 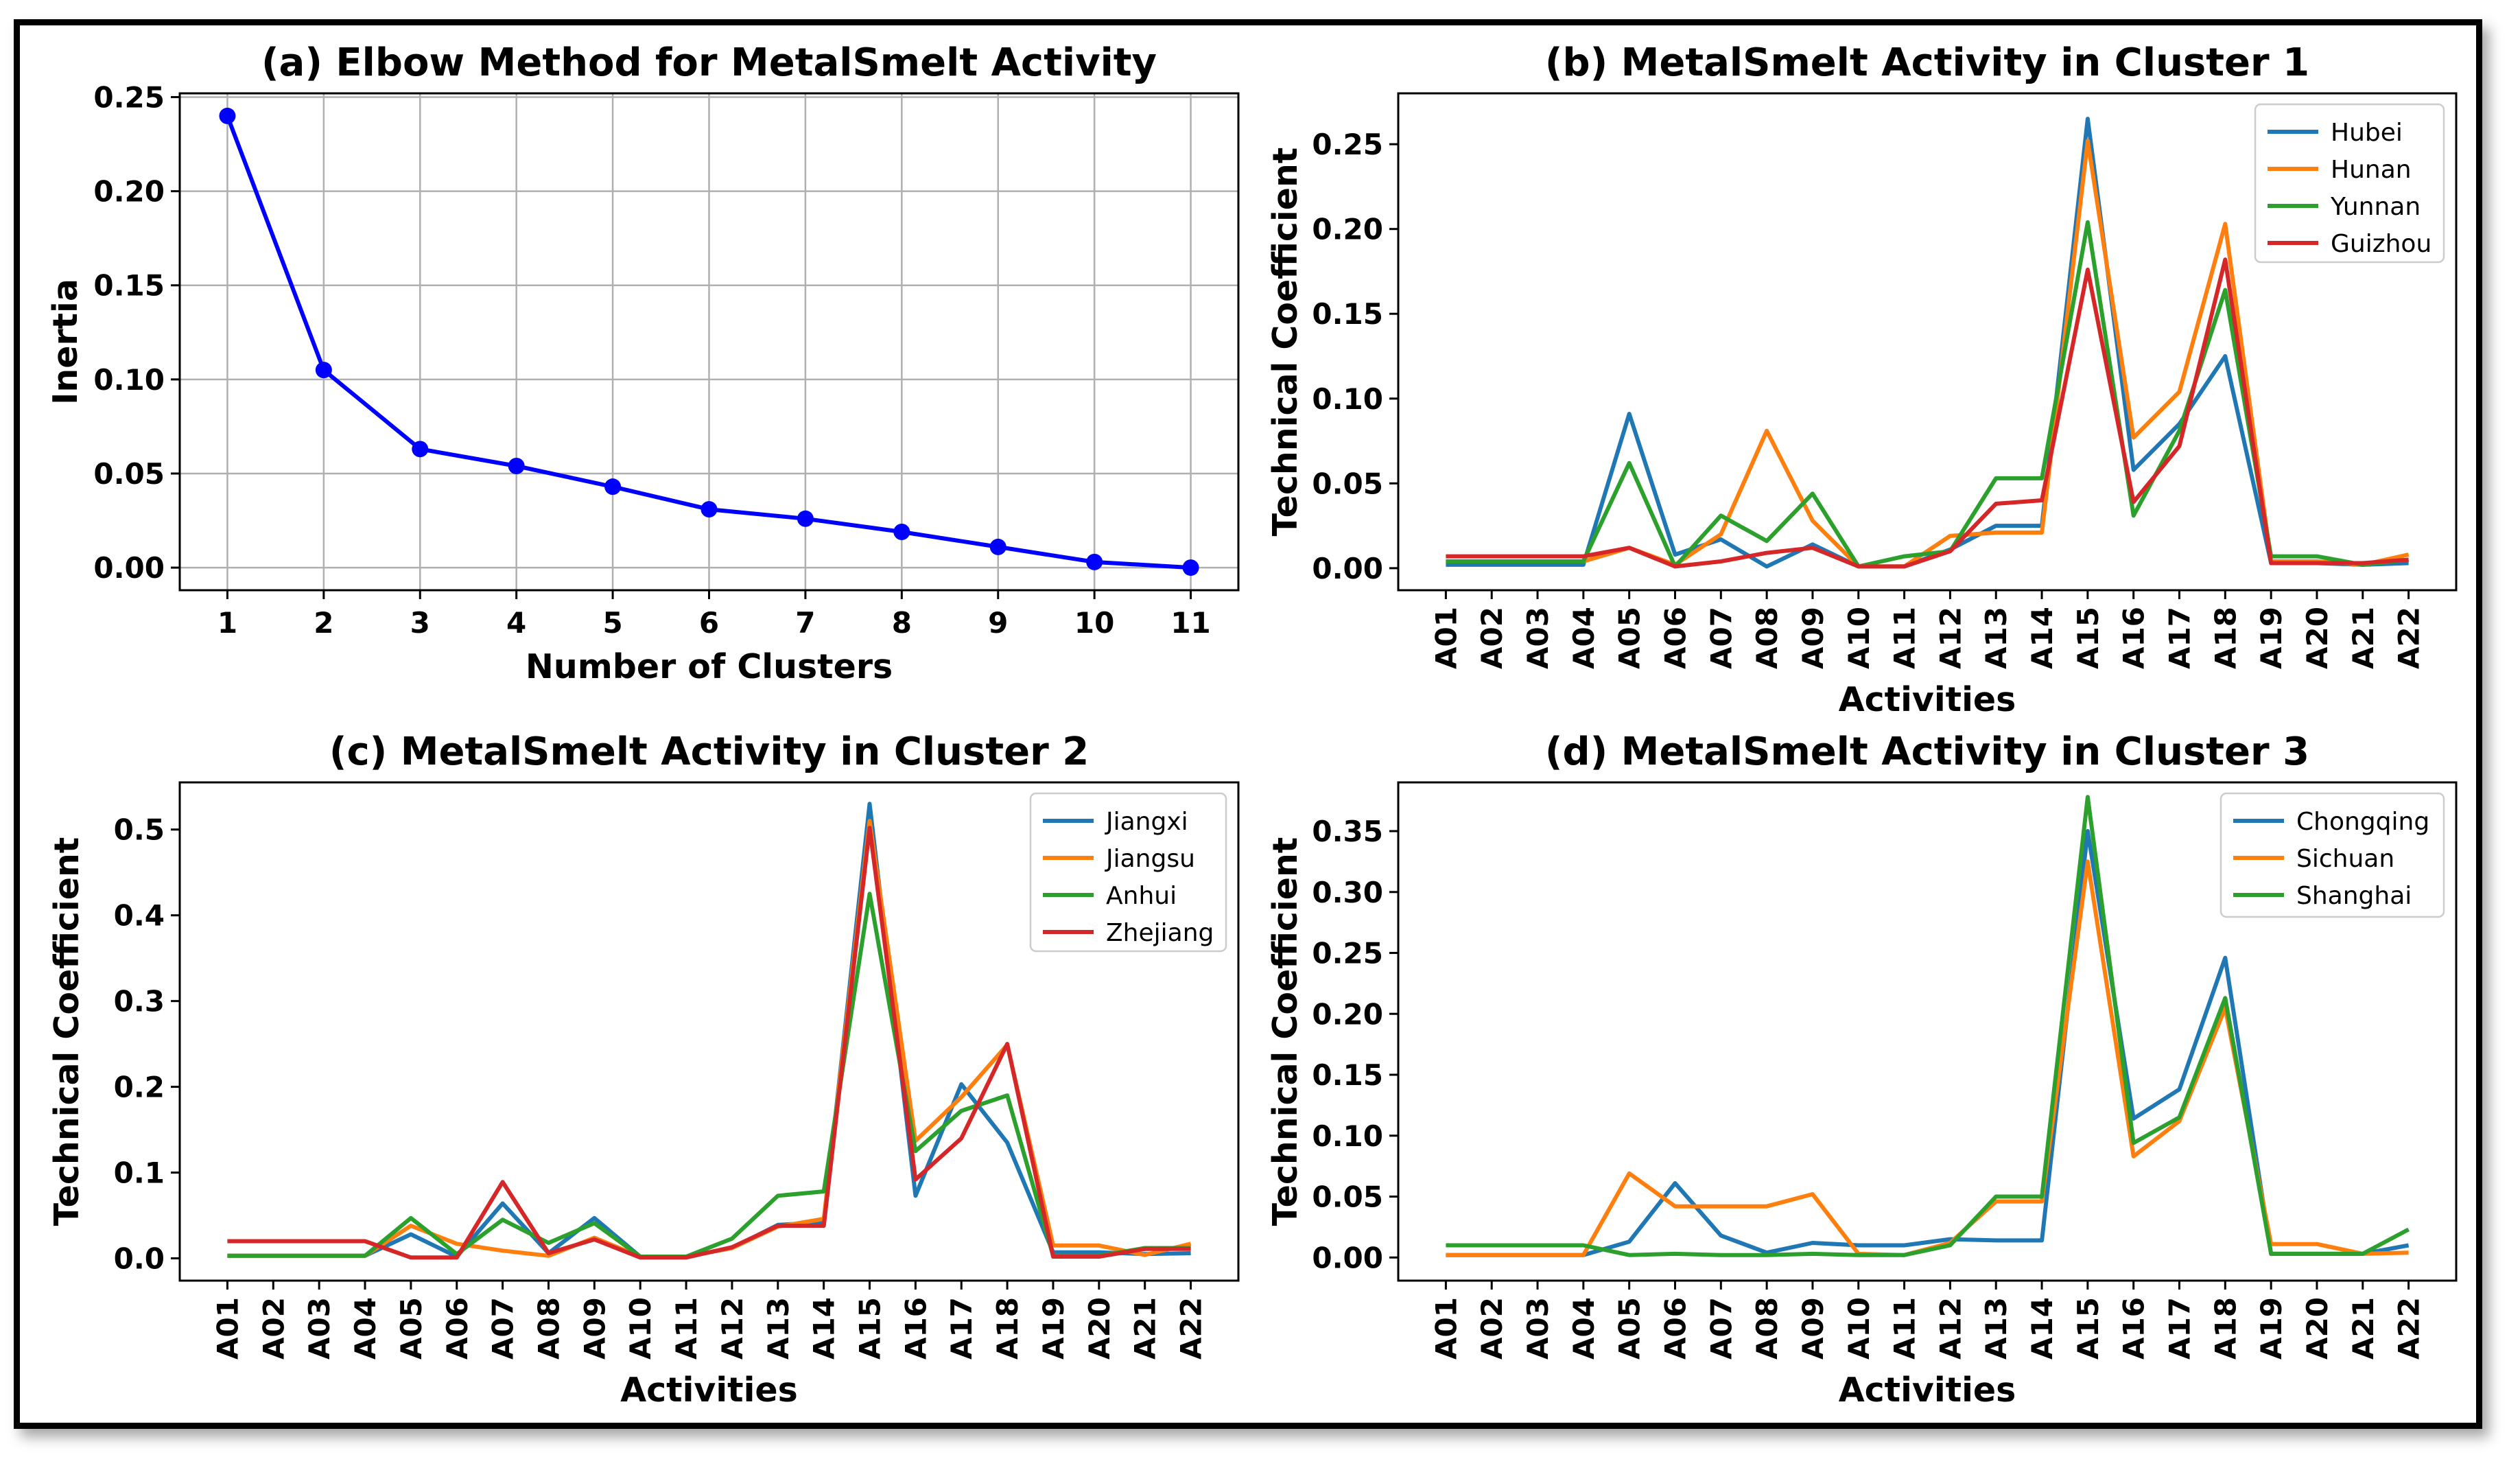 What do you see at coordinates (1160, 933) in the screenshot?
I see `legend-label: Zhejiang` at bounding box center [1160, 933].